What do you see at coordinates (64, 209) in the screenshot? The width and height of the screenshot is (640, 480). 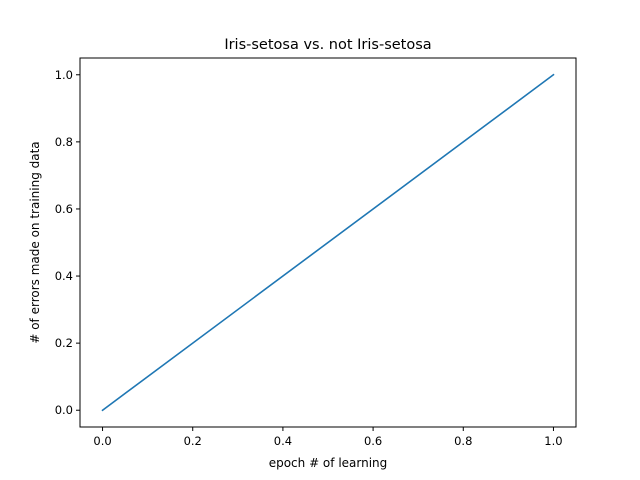 I see `y-tick-label: 0.6` at bounding box center [64, 209].